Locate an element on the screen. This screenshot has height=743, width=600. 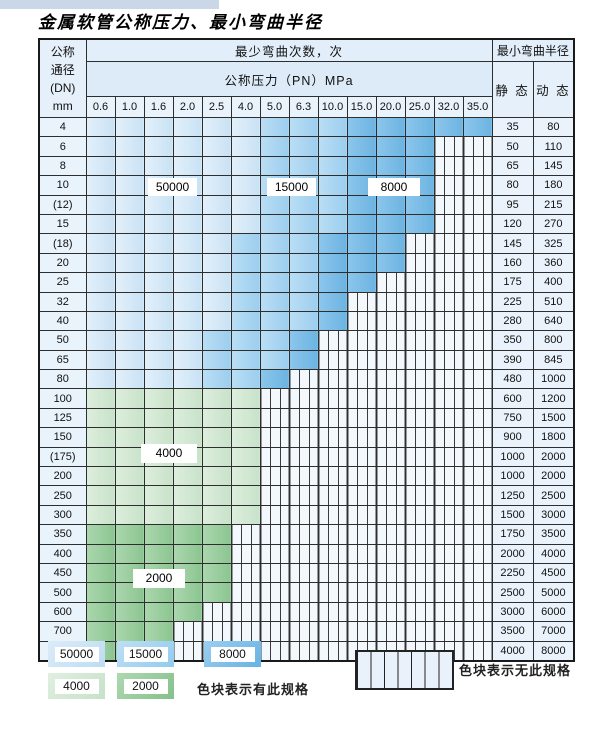
table-row: 150 900 1800 is located at coordinates (306, 437).